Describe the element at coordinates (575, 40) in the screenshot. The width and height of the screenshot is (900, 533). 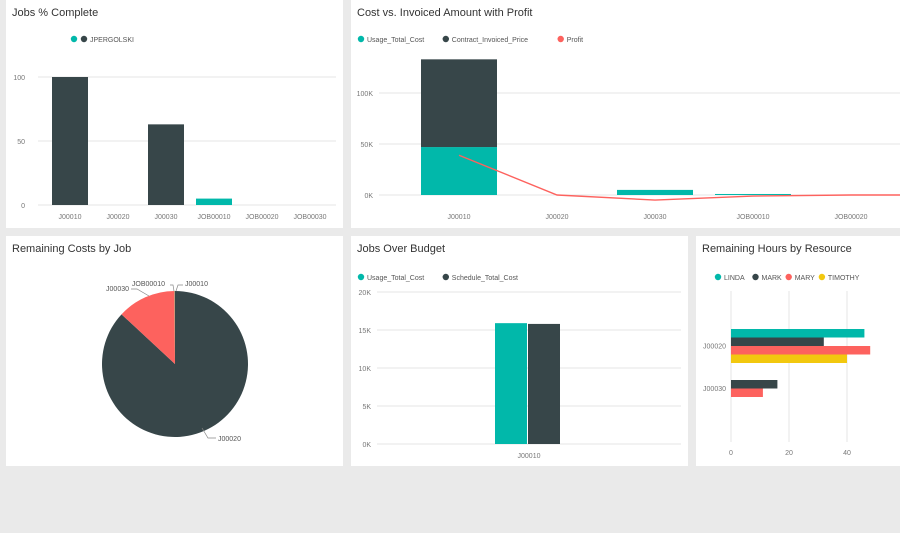
I see `legend-label: Profit` at that location.